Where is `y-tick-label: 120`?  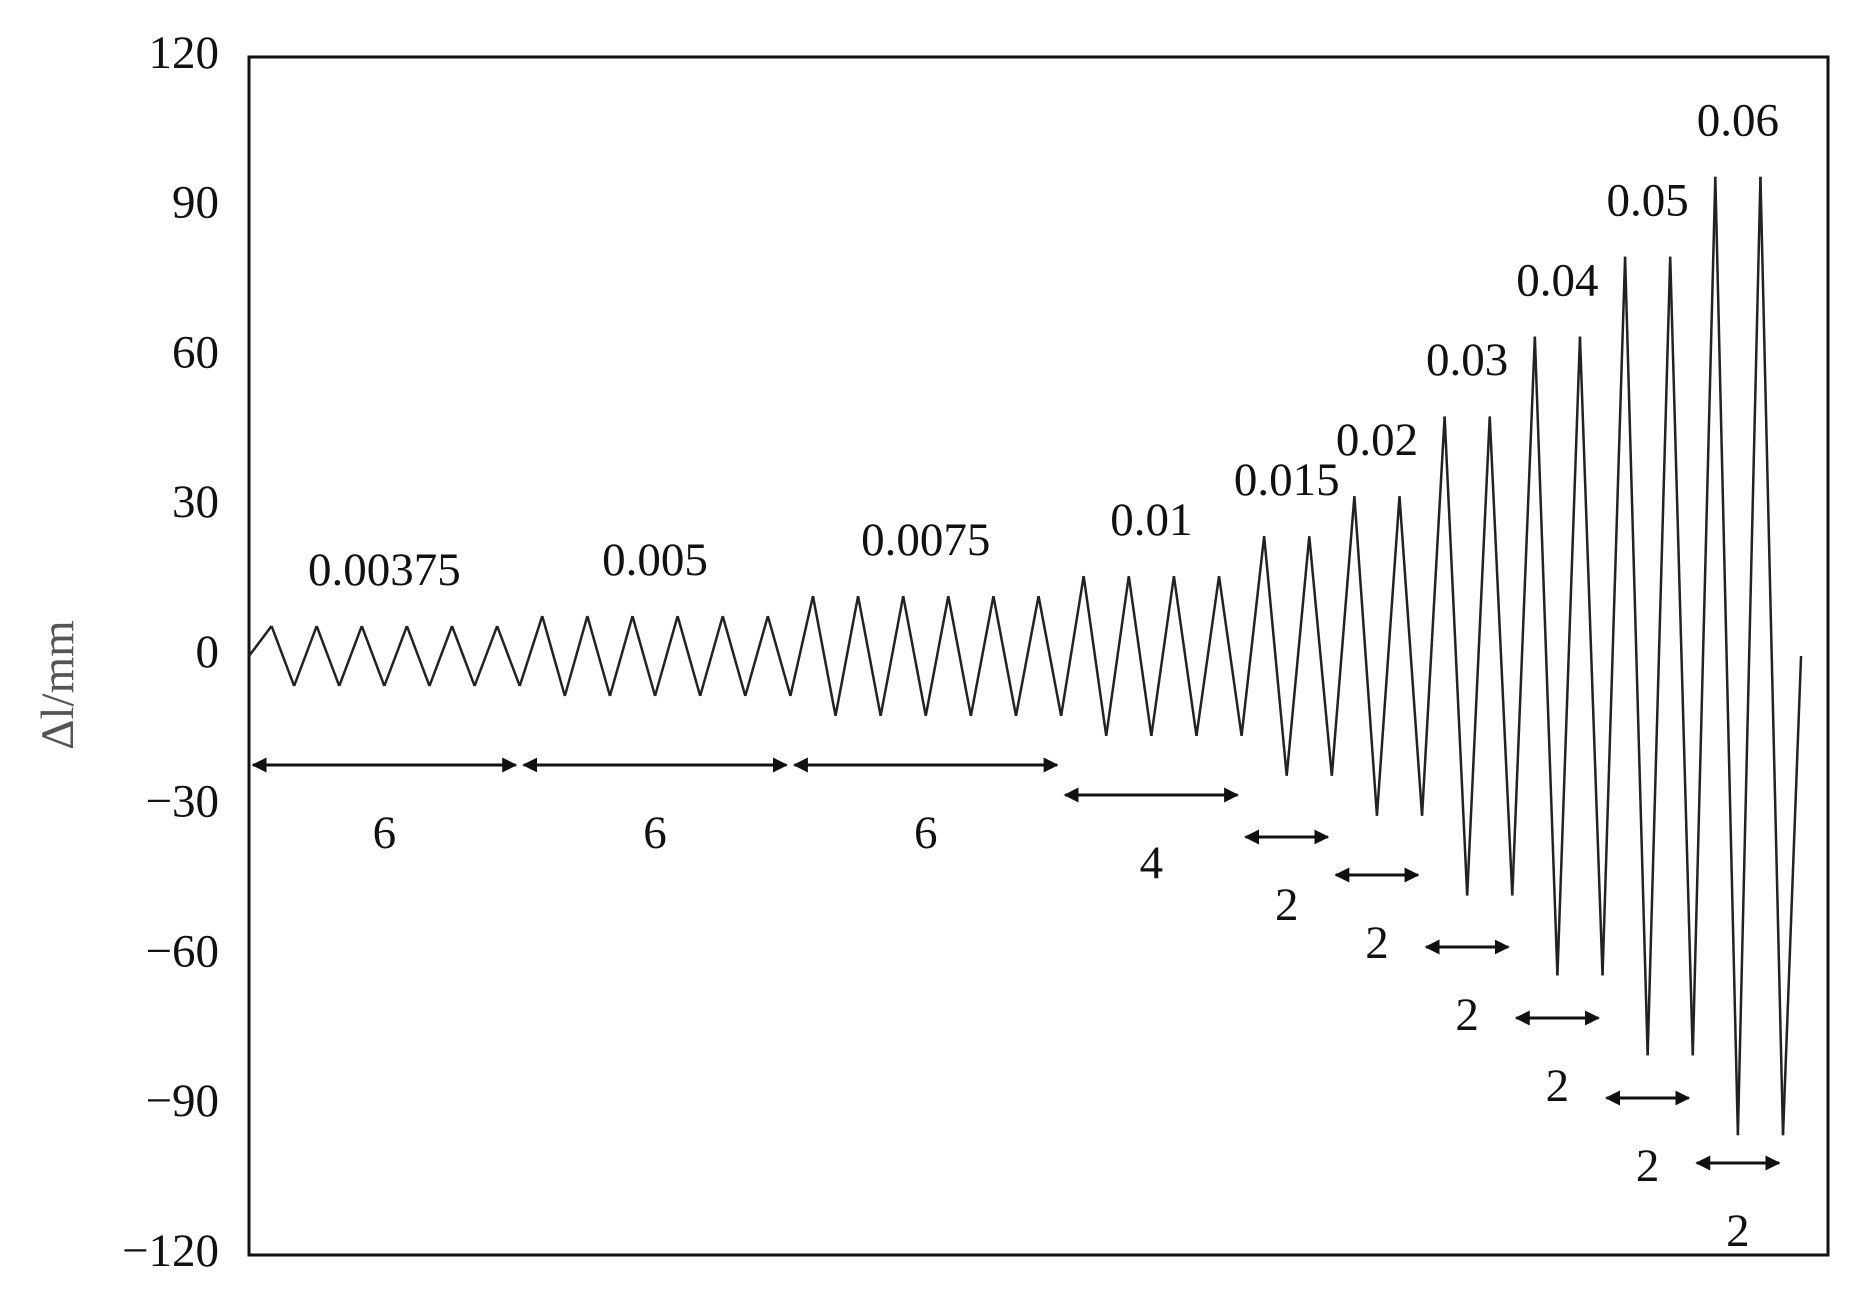
y-tick-label: 120 is located at coordinates (184, 53).